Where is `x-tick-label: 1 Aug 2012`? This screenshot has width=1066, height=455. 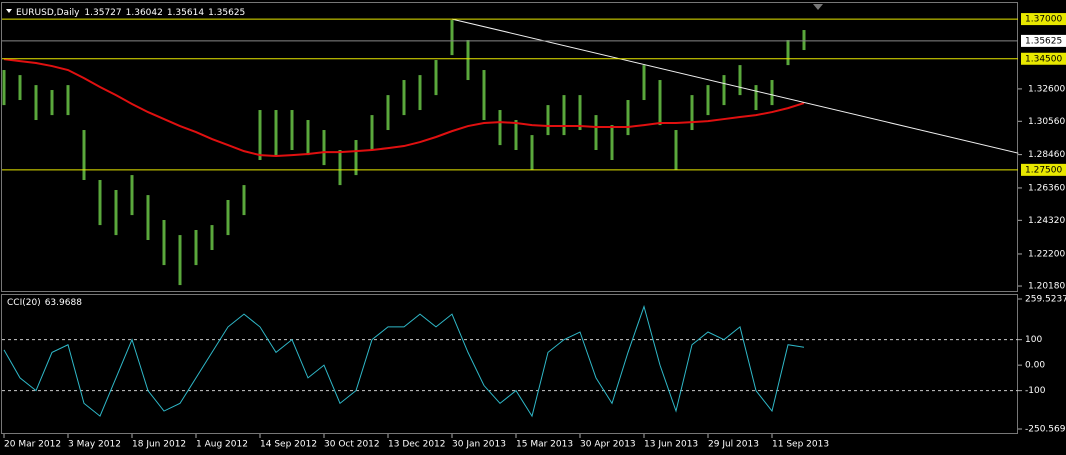 x-tick-label: 1 Aug 2012 is located at coordinates (222, 445).